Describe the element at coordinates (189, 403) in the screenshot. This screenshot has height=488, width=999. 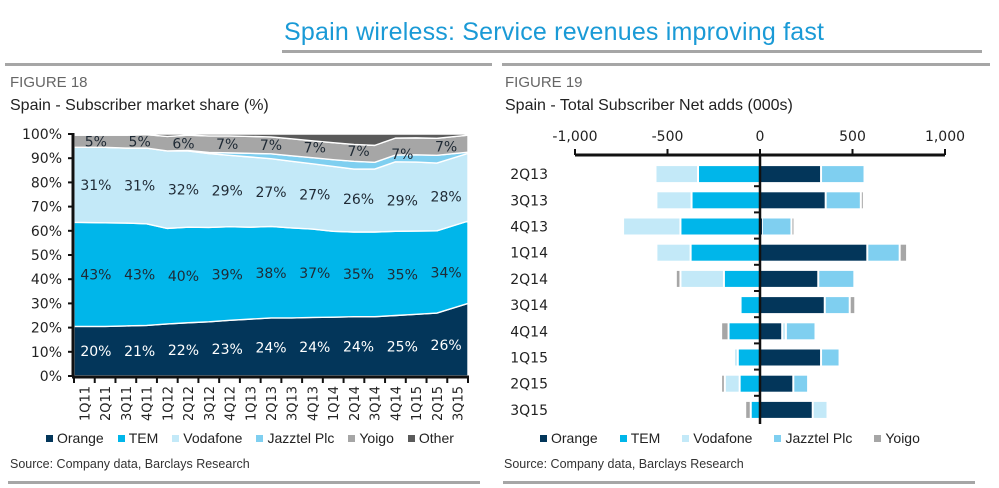
I see `x-tick-label: 2Q12` at that location.